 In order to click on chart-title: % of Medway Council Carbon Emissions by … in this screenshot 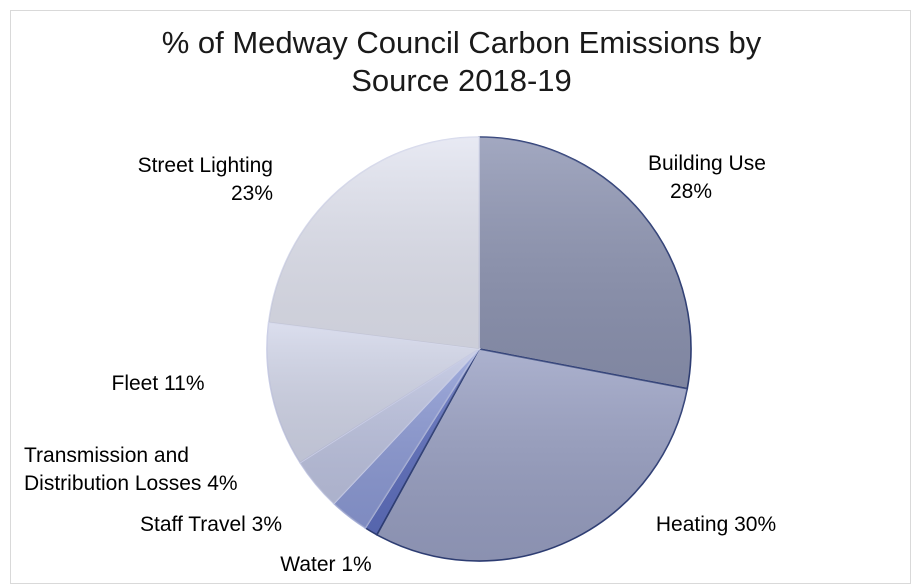, I will do `click(461, 62)`.